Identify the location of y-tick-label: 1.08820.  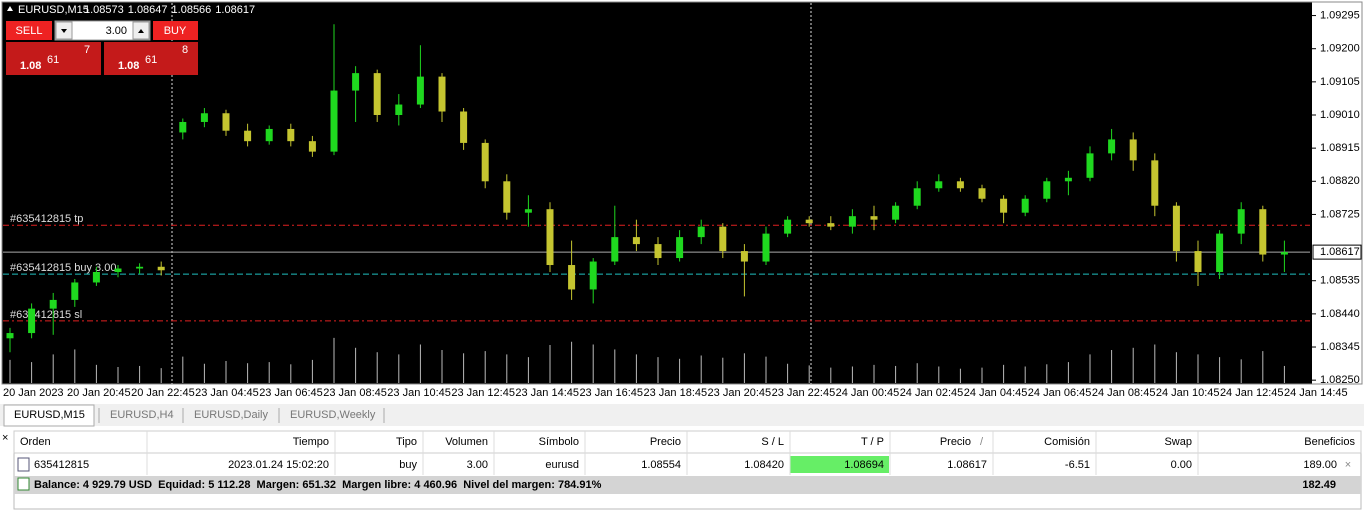
(1340, 181).